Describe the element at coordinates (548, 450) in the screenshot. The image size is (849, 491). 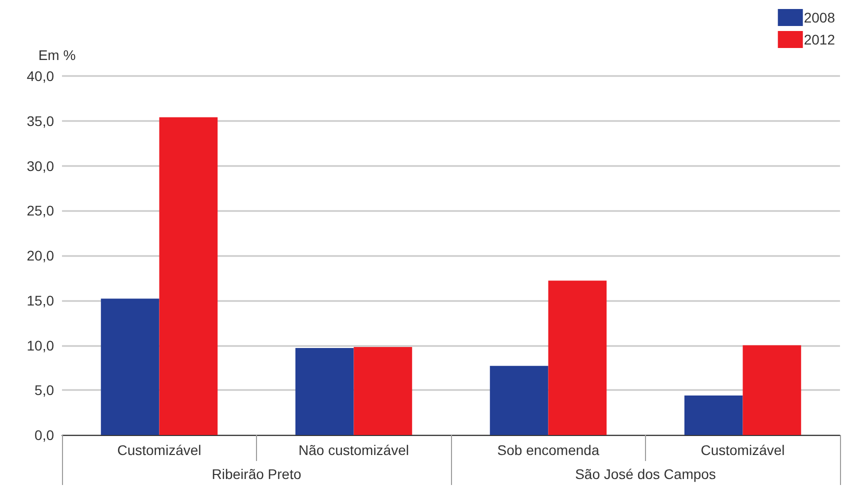
I see `x-tick-label: Sob encomenda` at that location.